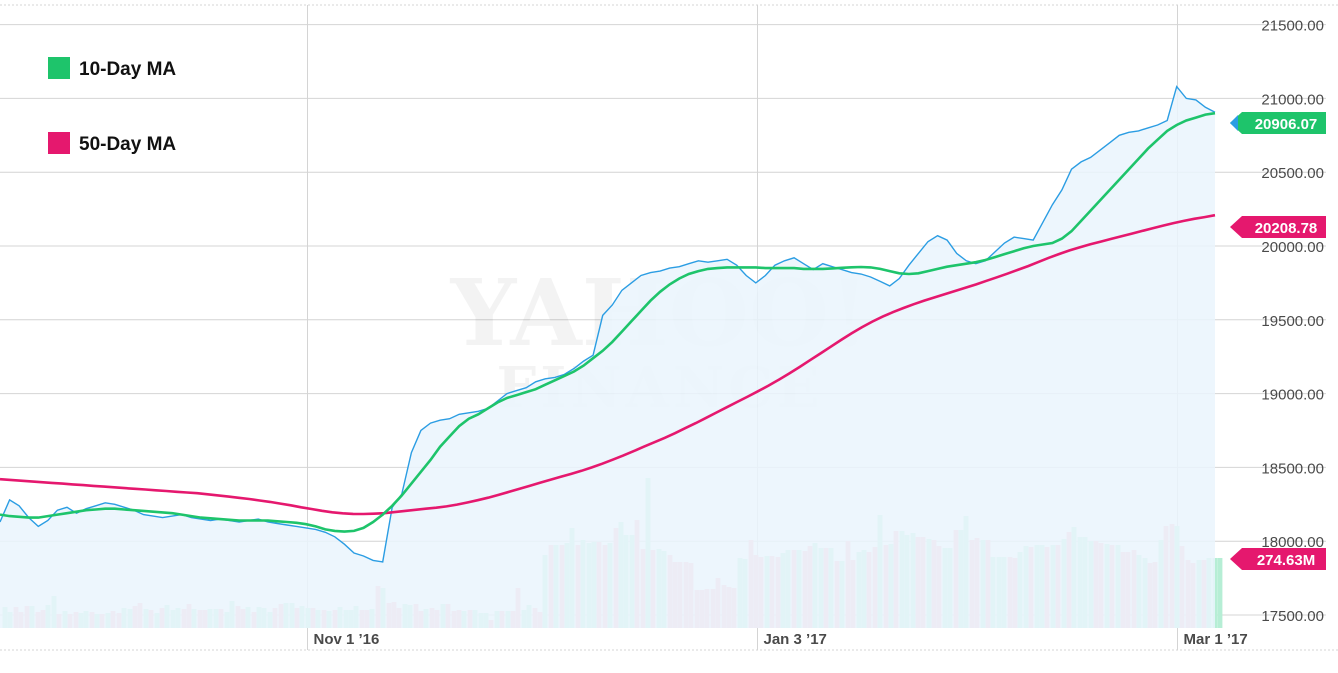  Describe the element at coordinates (1216, 639) in the screenshot. I see `x-tick-label: Mar 1 ’17` at that location.